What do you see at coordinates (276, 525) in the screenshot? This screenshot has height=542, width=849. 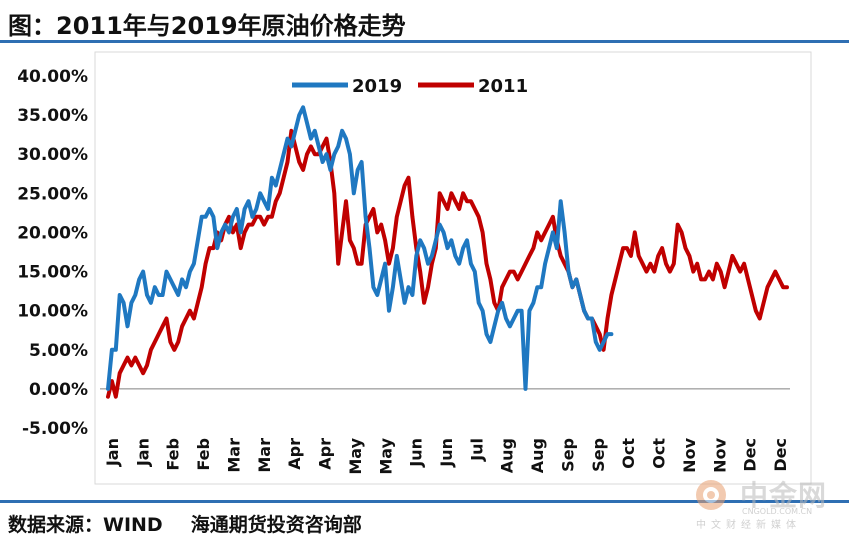 I see `source-org: 海通期货投资咨询部` at bounding box center [276, 525].